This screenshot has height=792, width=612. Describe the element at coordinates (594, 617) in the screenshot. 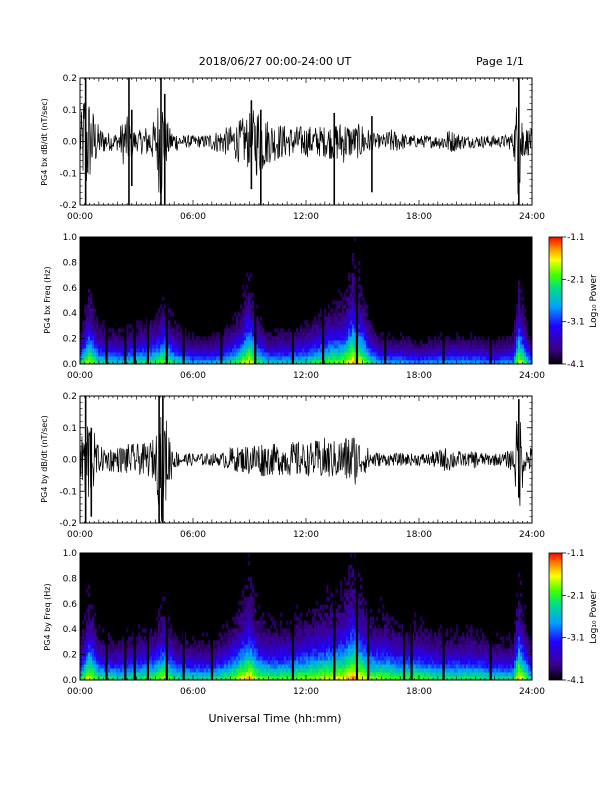

I see `by-colorbar-label: Log₁₀ Power` at that location.